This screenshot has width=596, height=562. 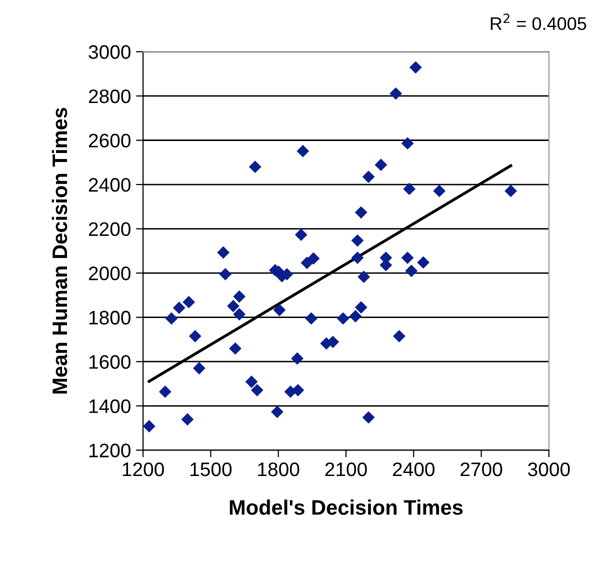 What do you see at coordinates (279, 469) in the screenshot?
I see `x-tick-label: 1800` at bounding box center [279, 469].